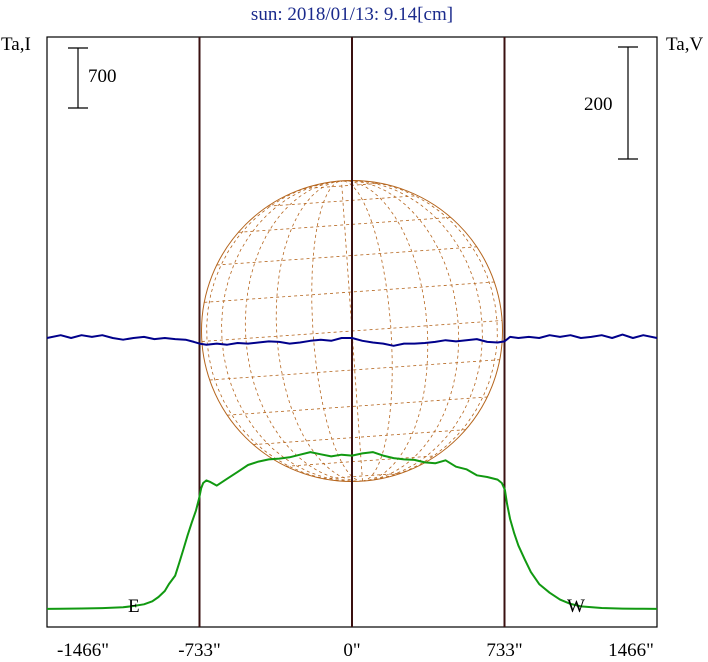 This screenshot has width=708, height=662. What do you see at coordinates (628, 103) in the screenshot?
I see `scale-bar-right` at bounding box center [628, 103].